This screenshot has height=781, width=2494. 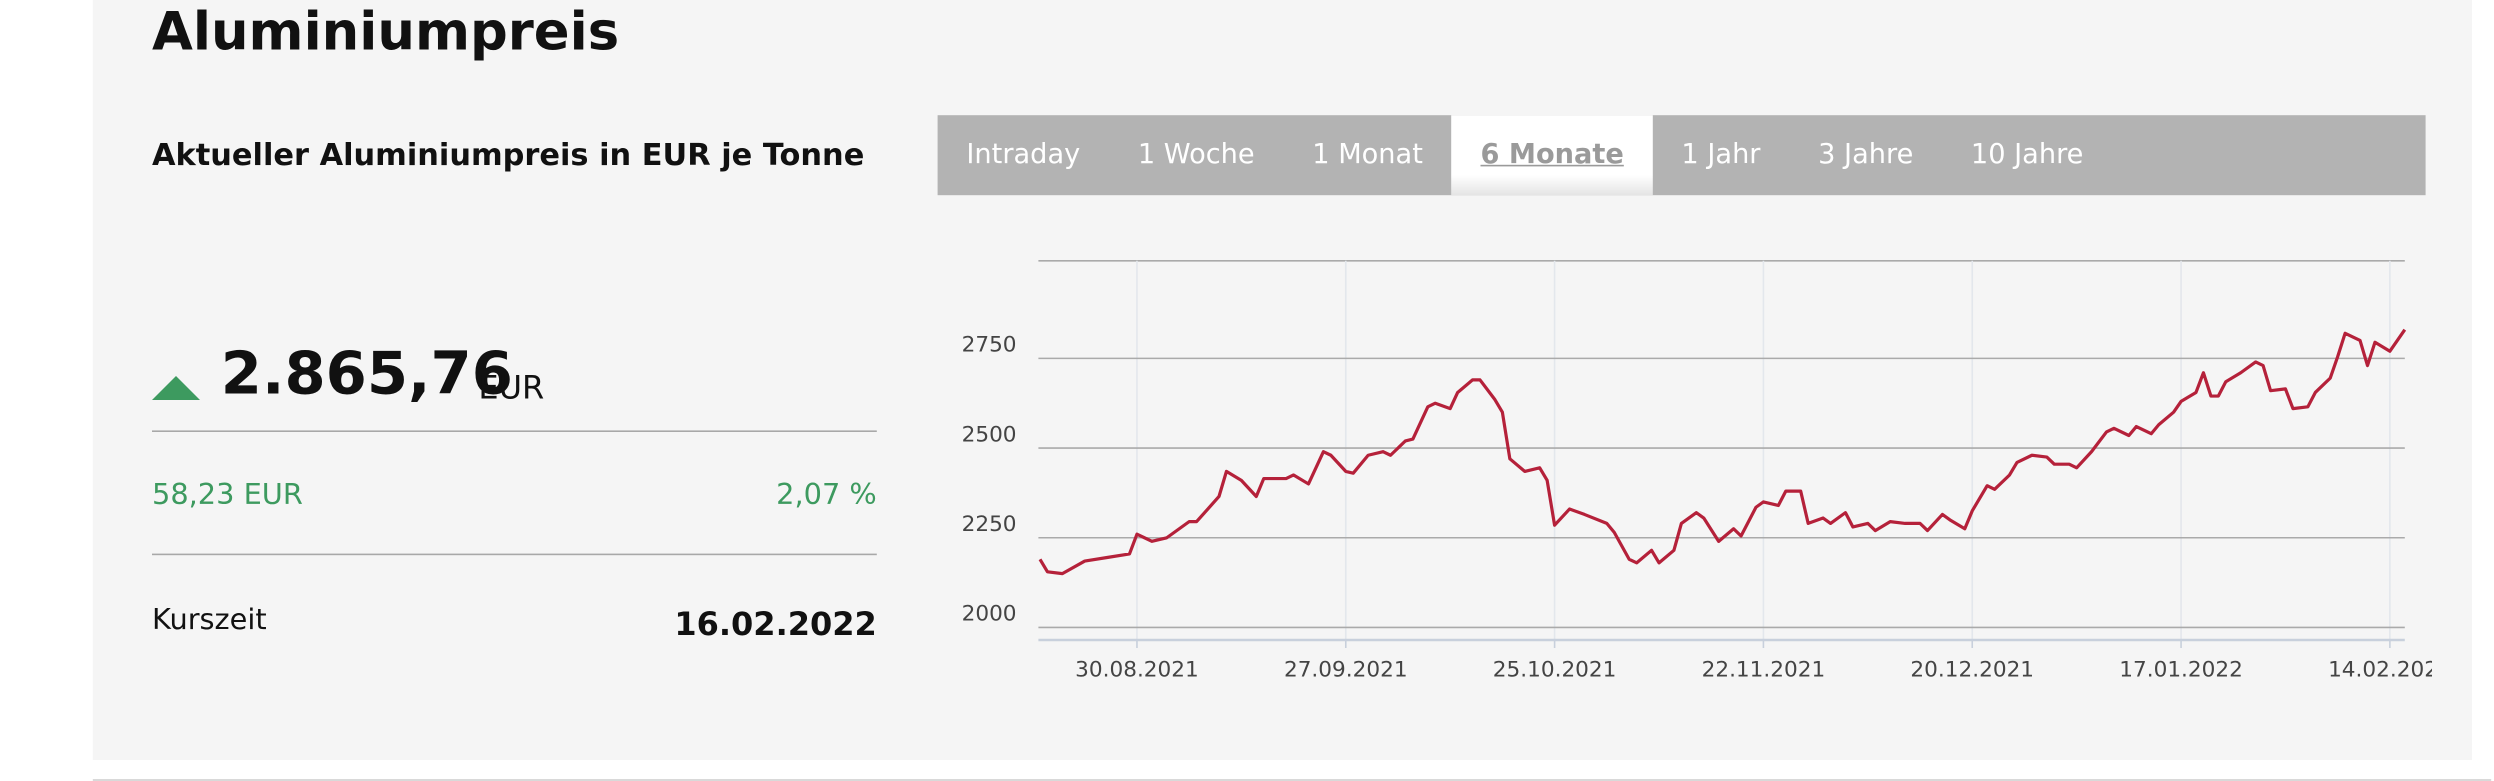 What do you see at coordinates (386, 31) in the screenshot?
I see `title: Aluminiumpreis` at bounding box center [386, 31].